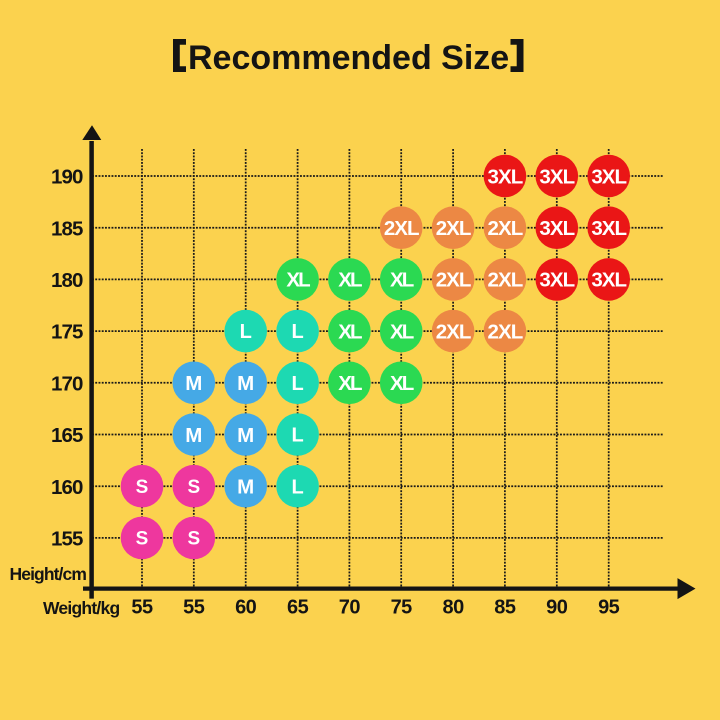  I want to click on svg-text: 85, so click(505, 607).